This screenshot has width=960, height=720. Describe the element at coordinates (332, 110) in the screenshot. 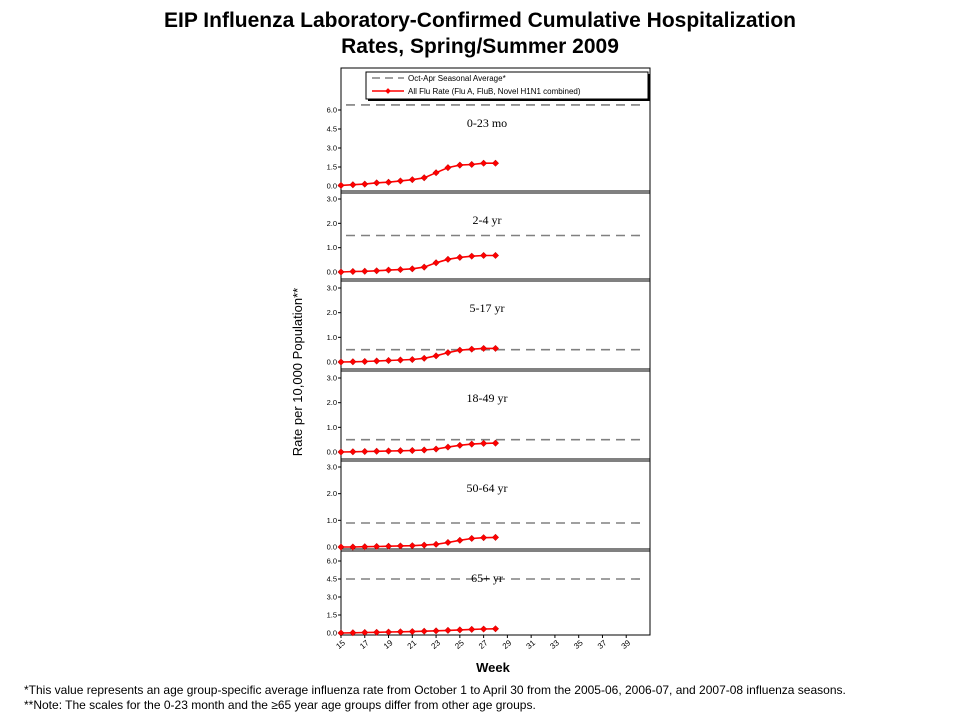

I see `y-tick-label: 6.0` at that location.